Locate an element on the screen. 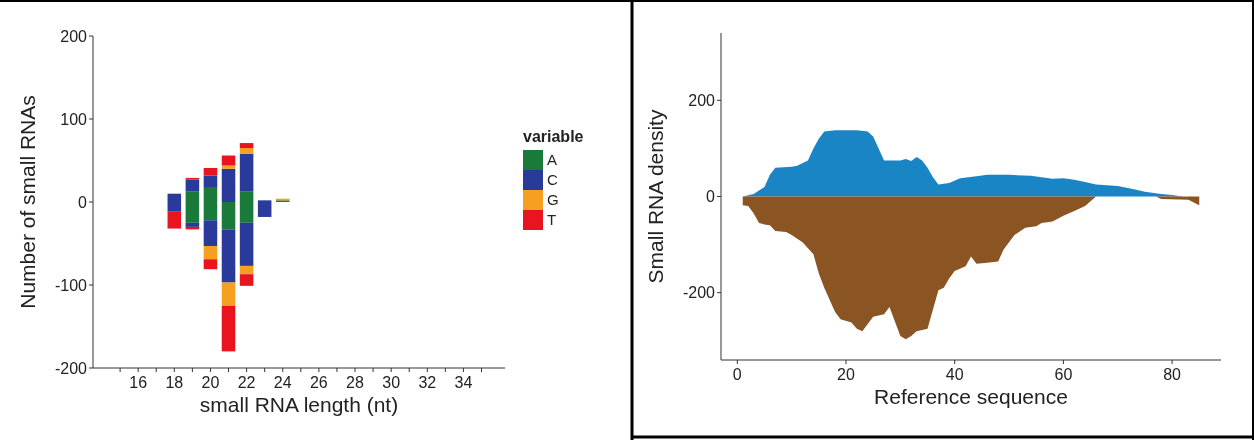 The width and height of the screenshot is (1254, 440). x-axis-title: small RNA length (nt) is located at coordinates (299, 404).